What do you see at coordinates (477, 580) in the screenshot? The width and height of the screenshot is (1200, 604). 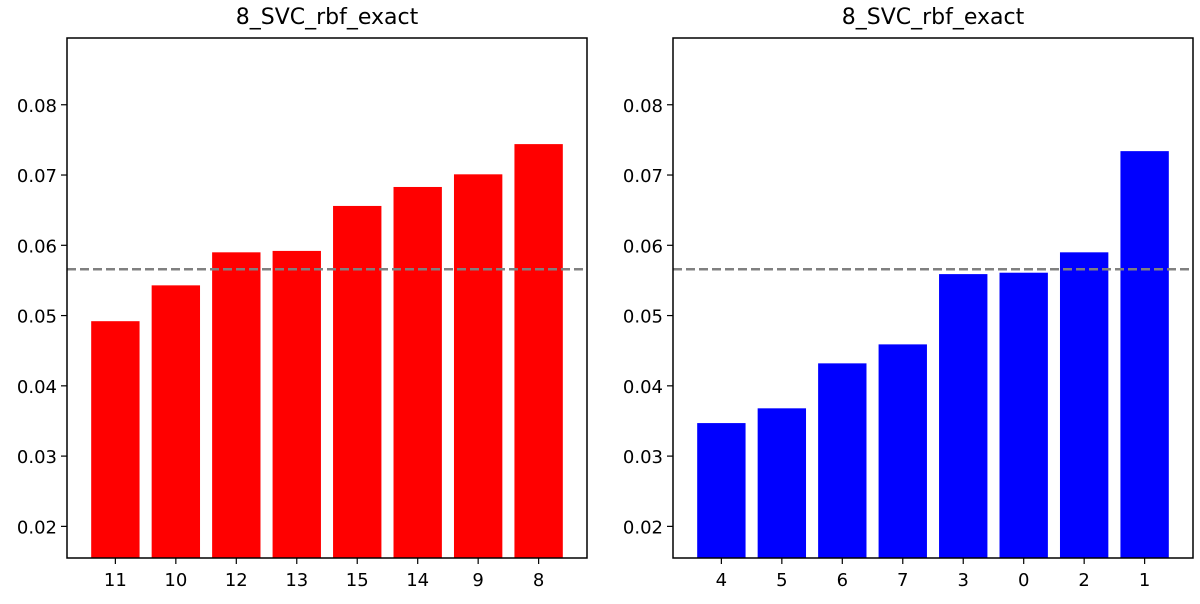 I see `x-tick-label: 9` at bounding box center [477, 580].